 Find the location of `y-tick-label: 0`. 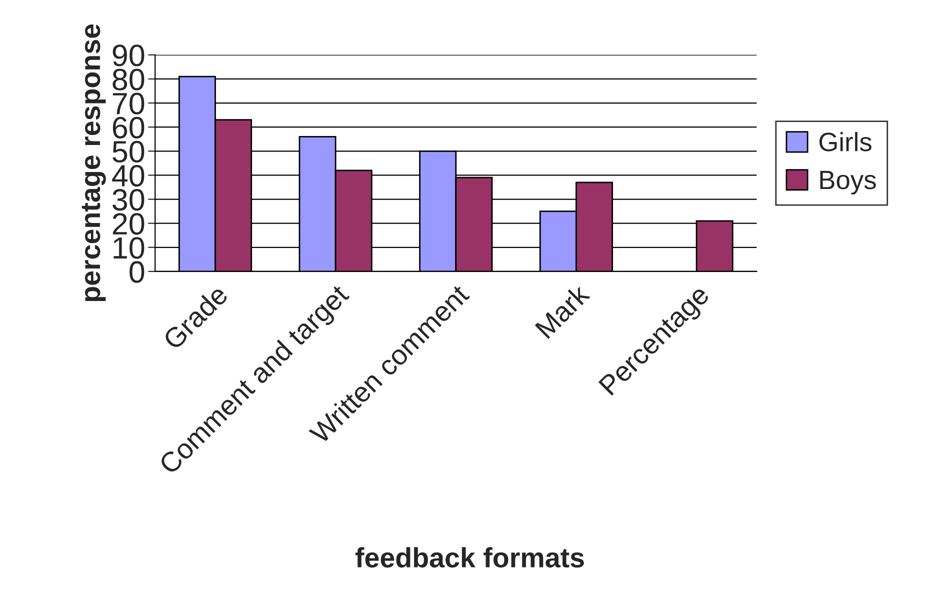

y-tick-label: 0 is located at coordinates (137, 272).